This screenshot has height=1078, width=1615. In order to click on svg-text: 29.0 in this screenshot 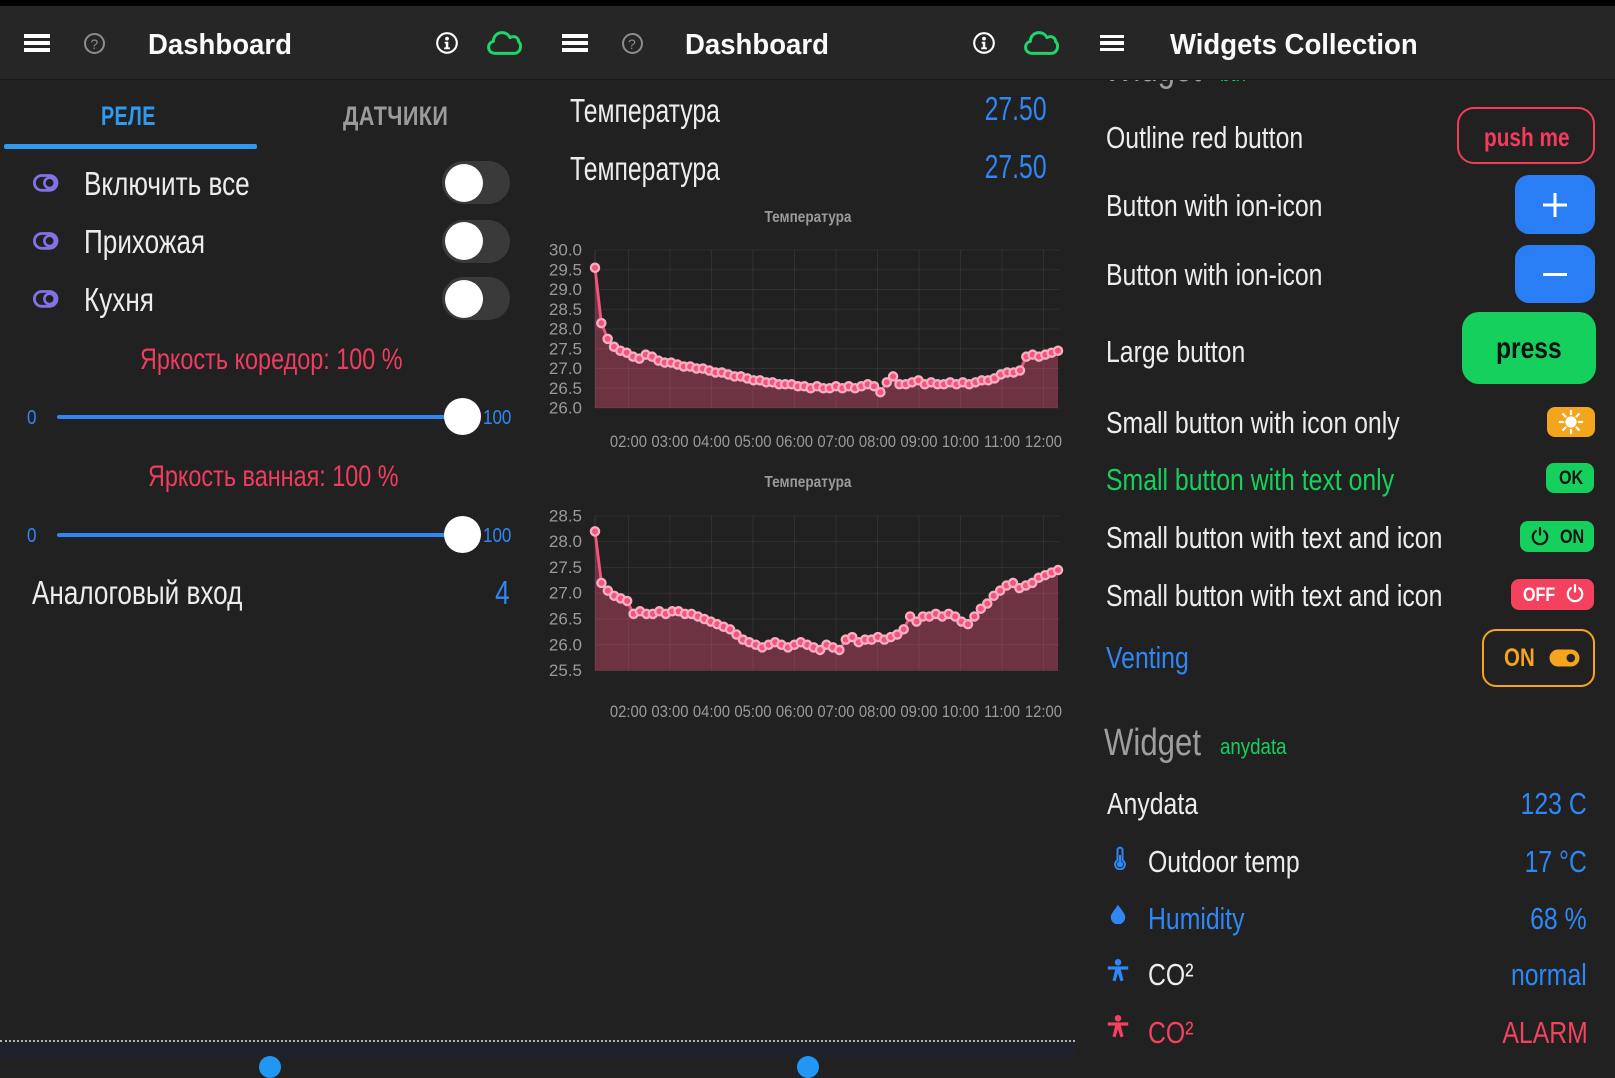, I will do `click(565, 289)`.